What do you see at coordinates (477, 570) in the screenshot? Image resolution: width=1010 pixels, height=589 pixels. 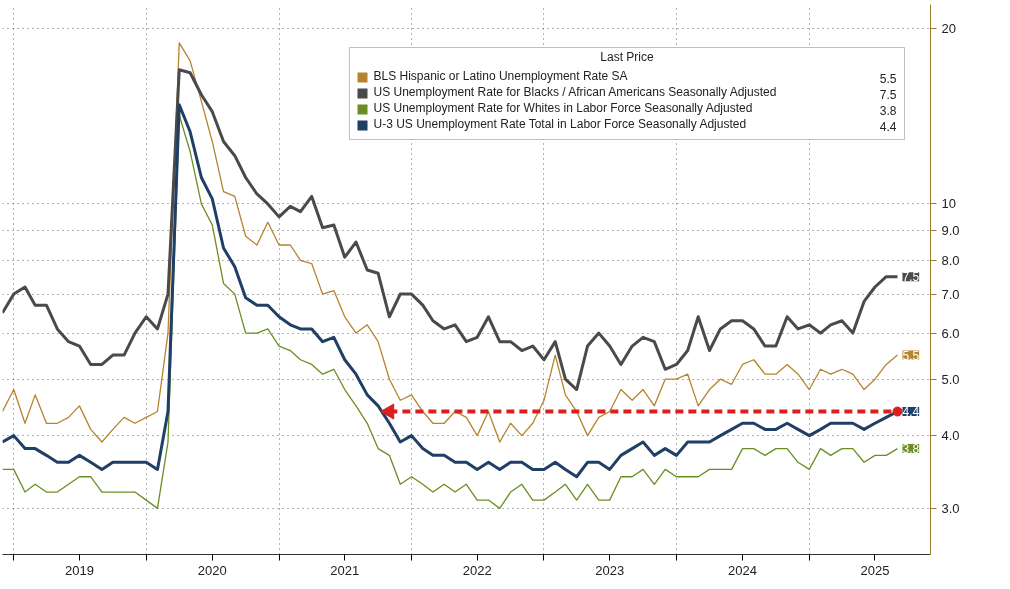 I see `x-tick-label: 2022` at bounding box center [477, 570].